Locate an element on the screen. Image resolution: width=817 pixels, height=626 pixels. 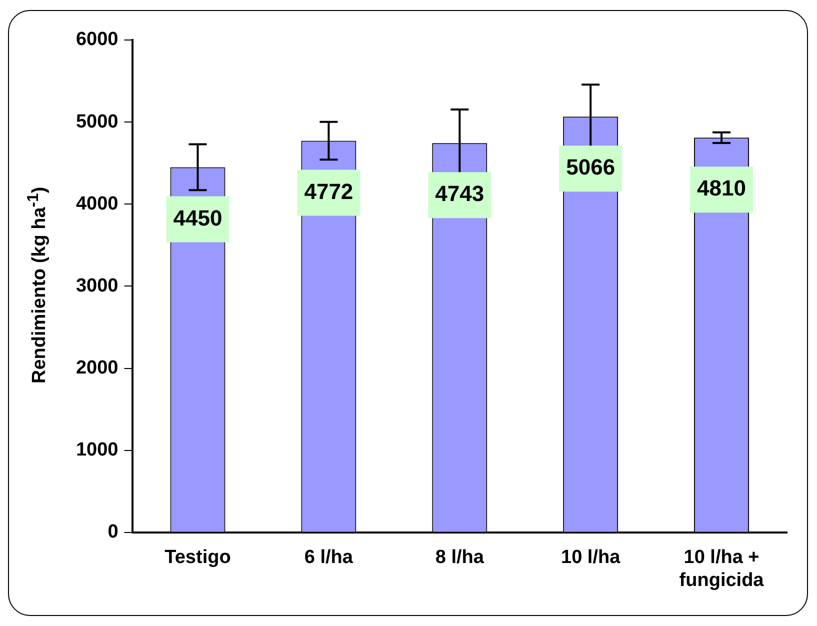
x-tick-label: Testigo is located at coordinates (197, 557).